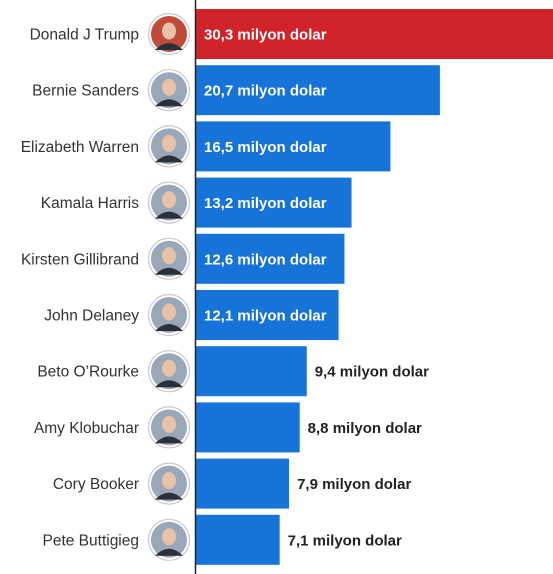 This screenshot has width=553, height=574. Describe the element at coordinates (191, 315) in the screenshot. I see `chart-row: John Delaney 12,1 milyon dolar` at that location.